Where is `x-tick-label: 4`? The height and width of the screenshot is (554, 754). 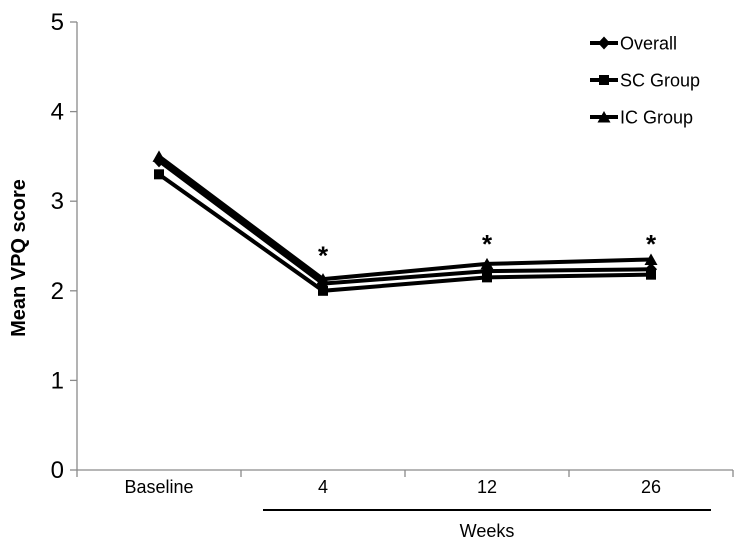
x-tick-label: 4 is located at coordinates (323, 487).